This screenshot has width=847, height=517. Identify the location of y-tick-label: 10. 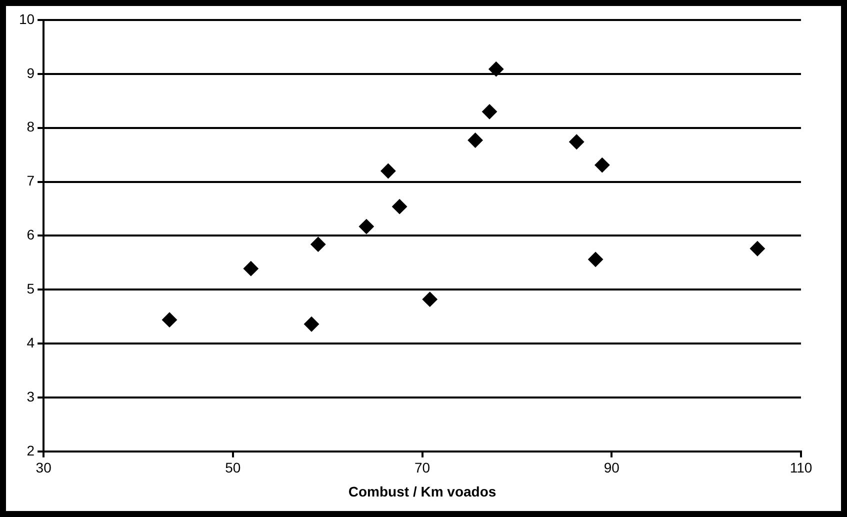
(26, 18).